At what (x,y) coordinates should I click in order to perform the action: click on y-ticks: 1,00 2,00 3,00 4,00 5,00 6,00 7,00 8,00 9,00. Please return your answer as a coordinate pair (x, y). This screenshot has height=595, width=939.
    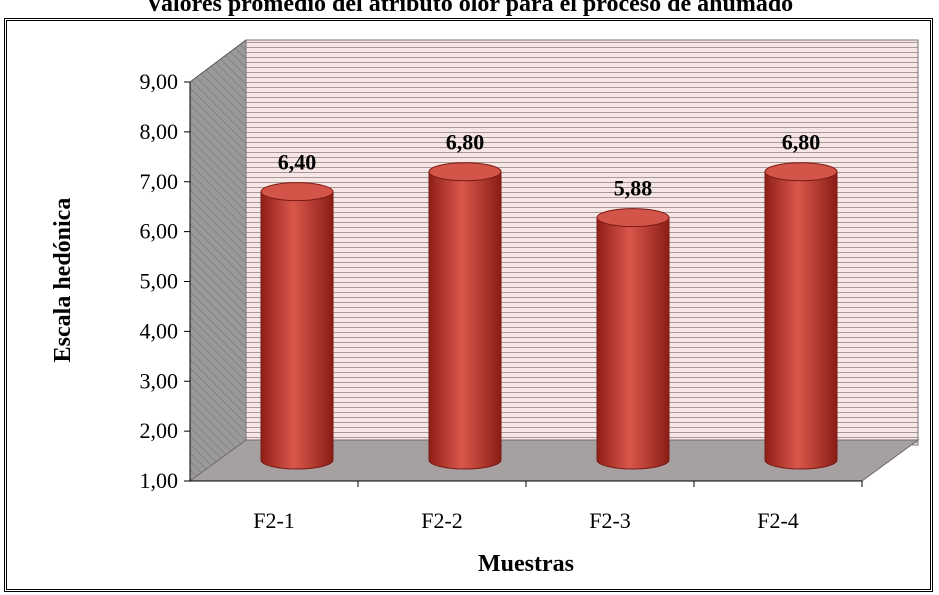
    Looking at the image, I should click on (165, 281).